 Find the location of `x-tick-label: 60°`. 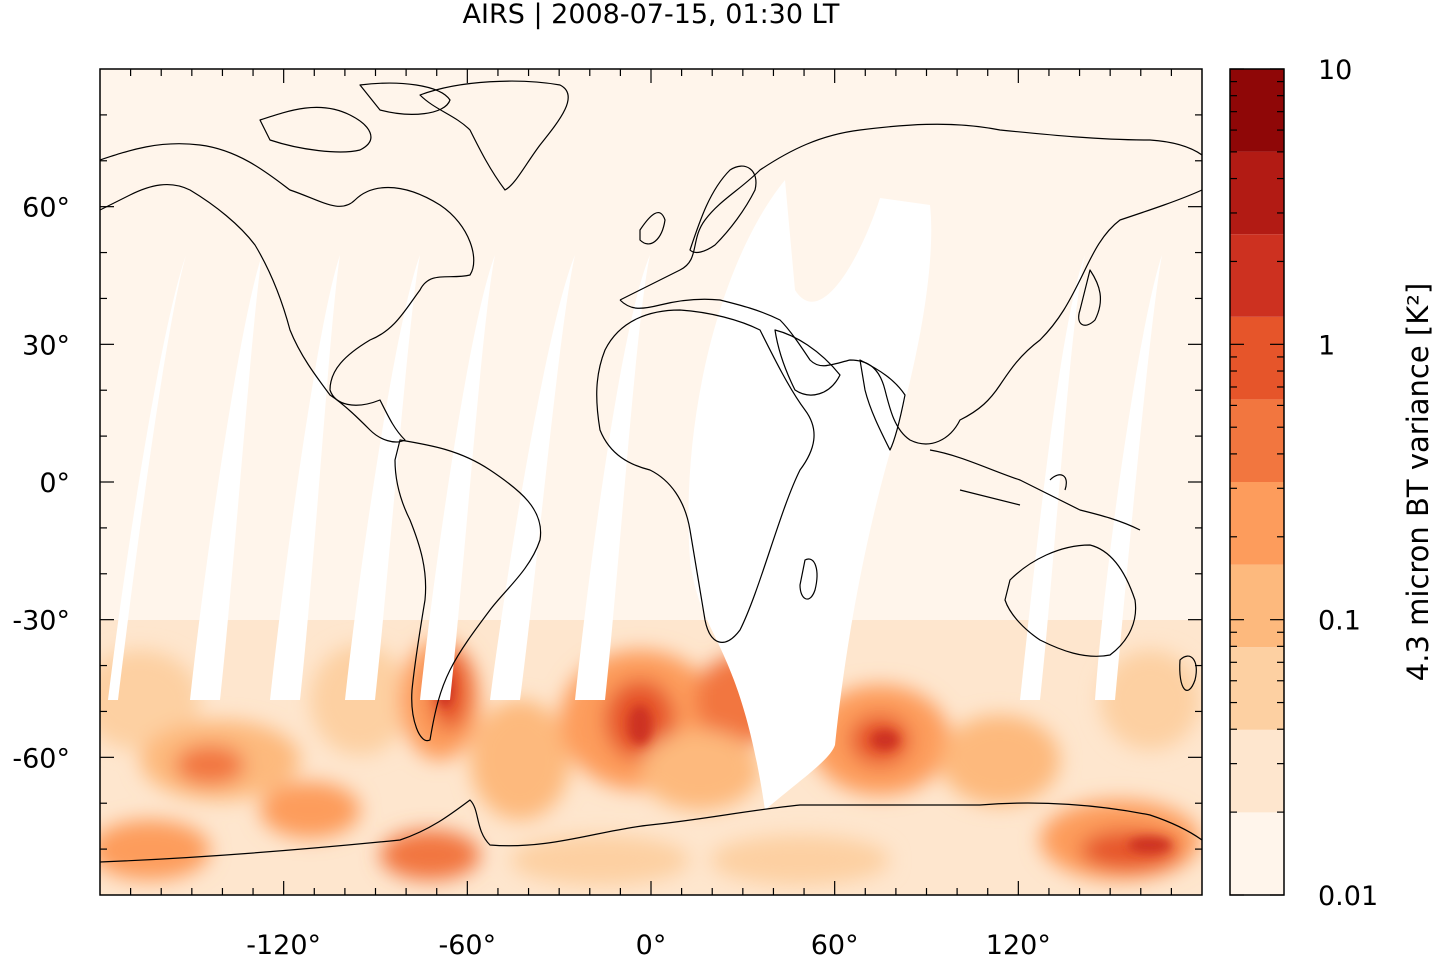

x-tick-label: 60° is located at coordinates (835, 943).